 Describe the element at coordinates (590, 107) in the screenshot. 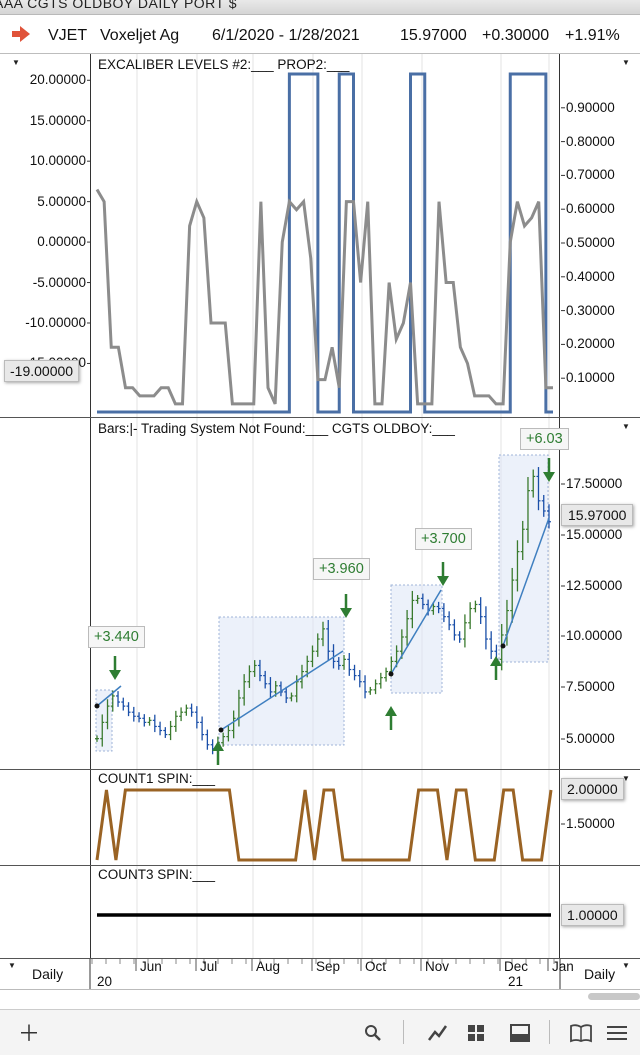

I see `excaliber-right-tick-label: 0.90000` at that location.